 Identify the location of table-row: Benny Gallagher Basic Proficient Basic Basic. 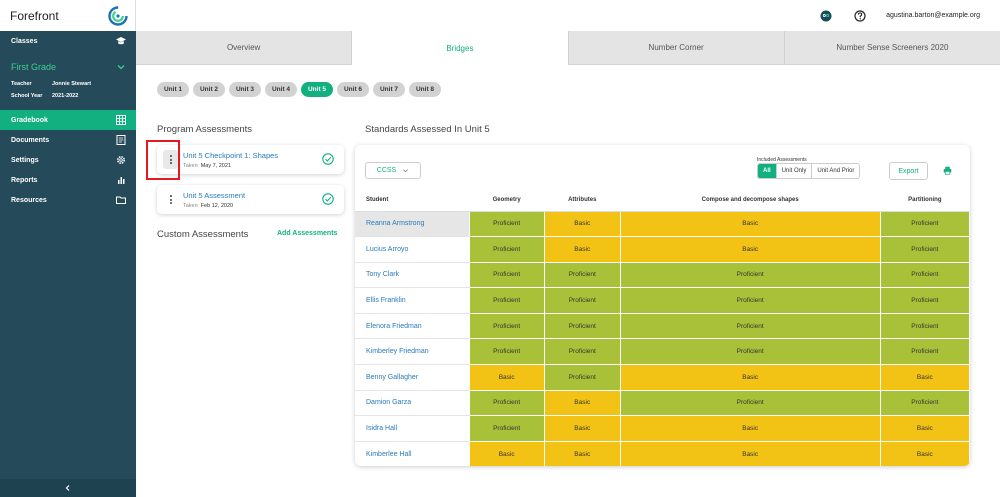
(662, 377).